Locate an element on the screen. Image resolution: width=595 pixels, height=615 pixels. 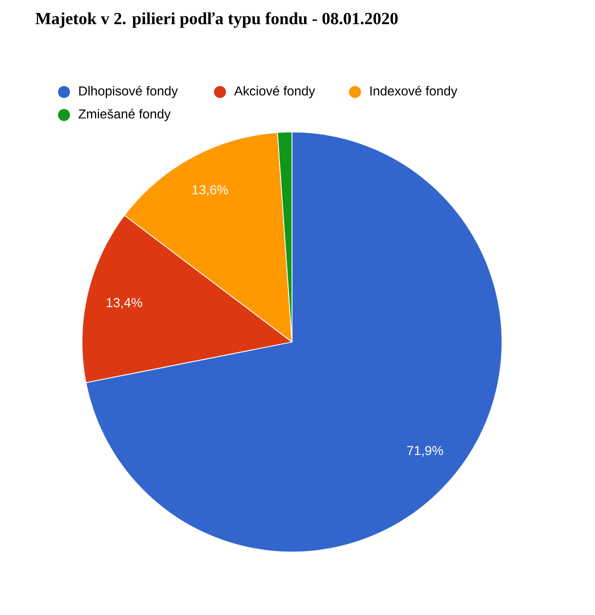
data-label: 13,4% is located at coordinates (124, 303).